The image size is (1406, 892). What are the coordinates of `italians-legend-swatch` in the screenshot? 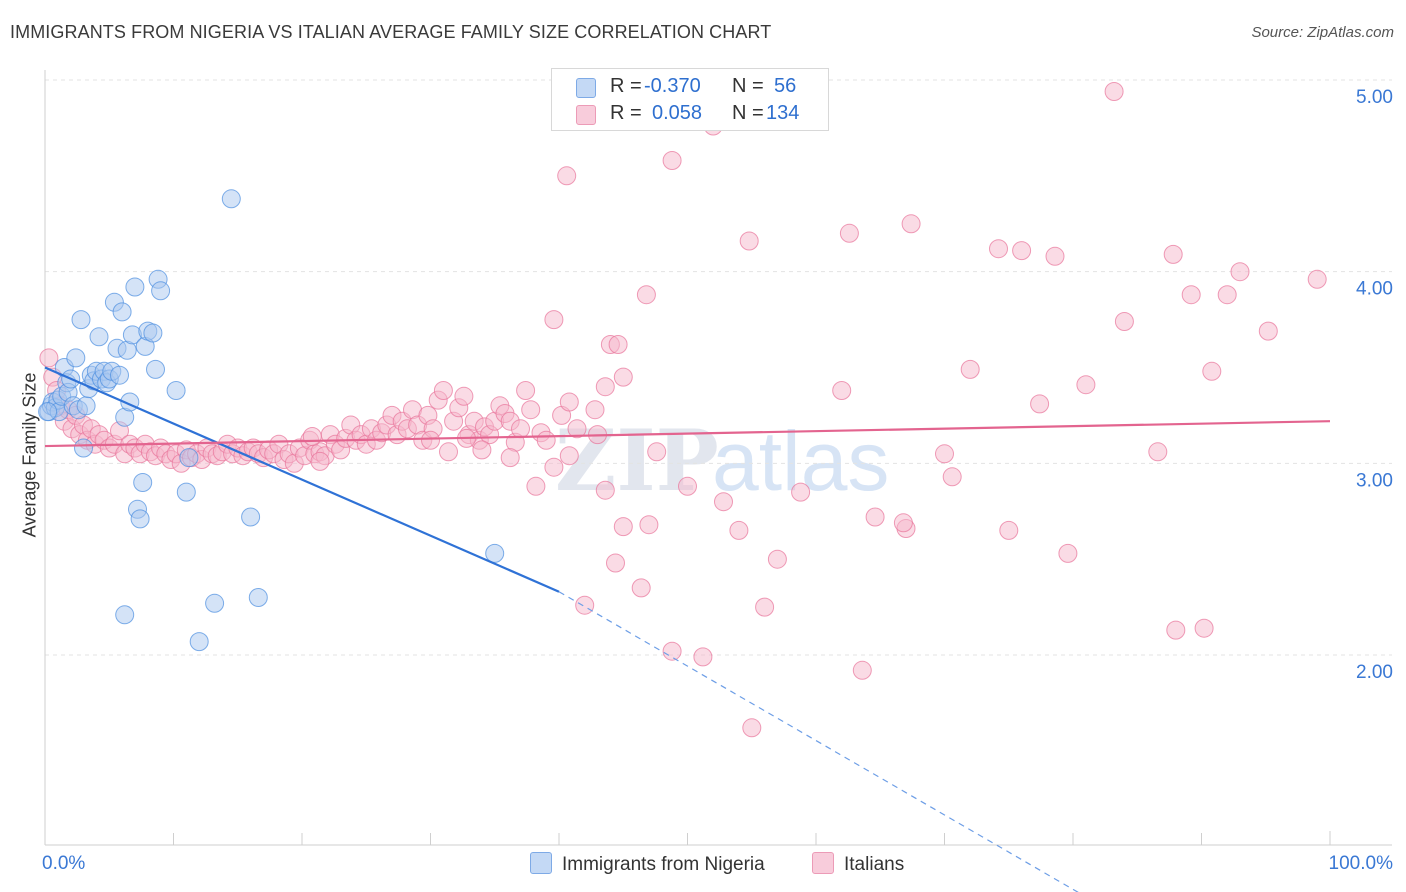 It's located at (823, 863).